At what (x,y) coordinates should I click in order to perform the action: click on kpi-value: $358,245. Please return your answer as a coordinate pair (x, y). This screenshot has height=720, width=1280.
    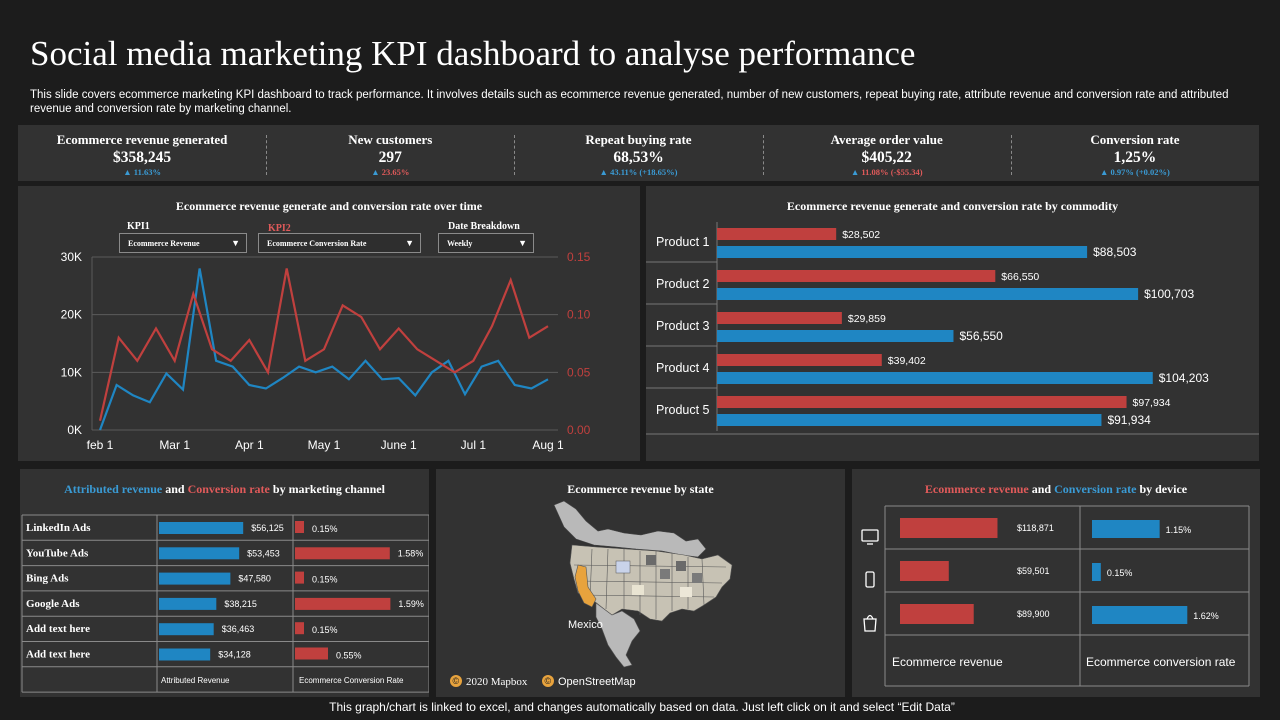
    Looking at the image, I should click on (142, 157).